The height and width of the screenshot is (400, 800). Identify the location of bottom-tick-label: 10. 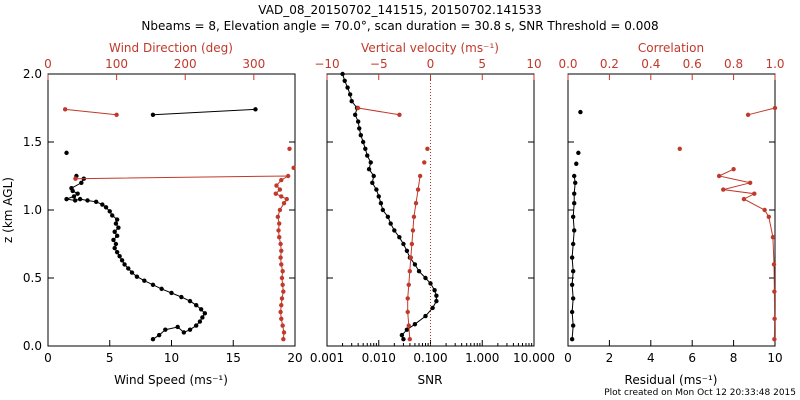
(774, 358).